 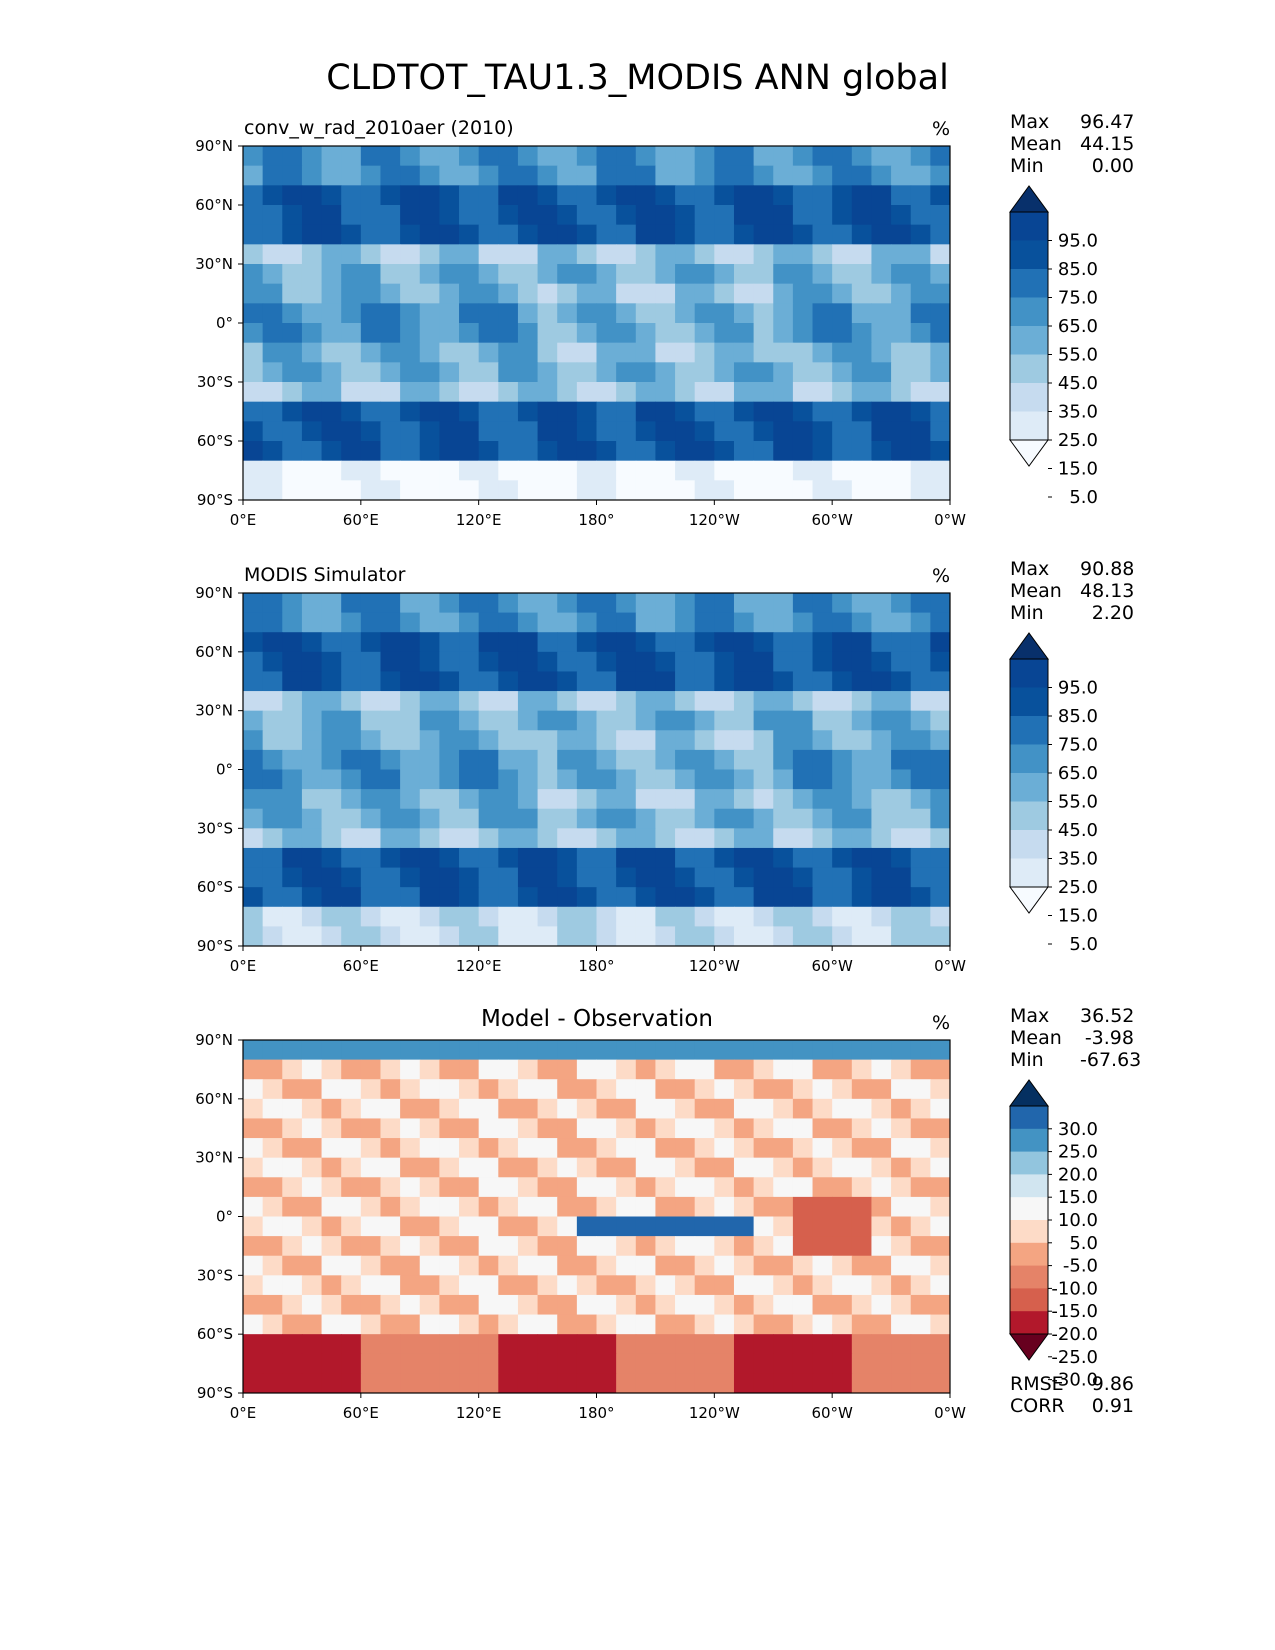 What do you see at coordinates (1078, 383) in the screenshot?
I see `colorbar-tick-label: 45.0` at bounding box center [1078, 383].